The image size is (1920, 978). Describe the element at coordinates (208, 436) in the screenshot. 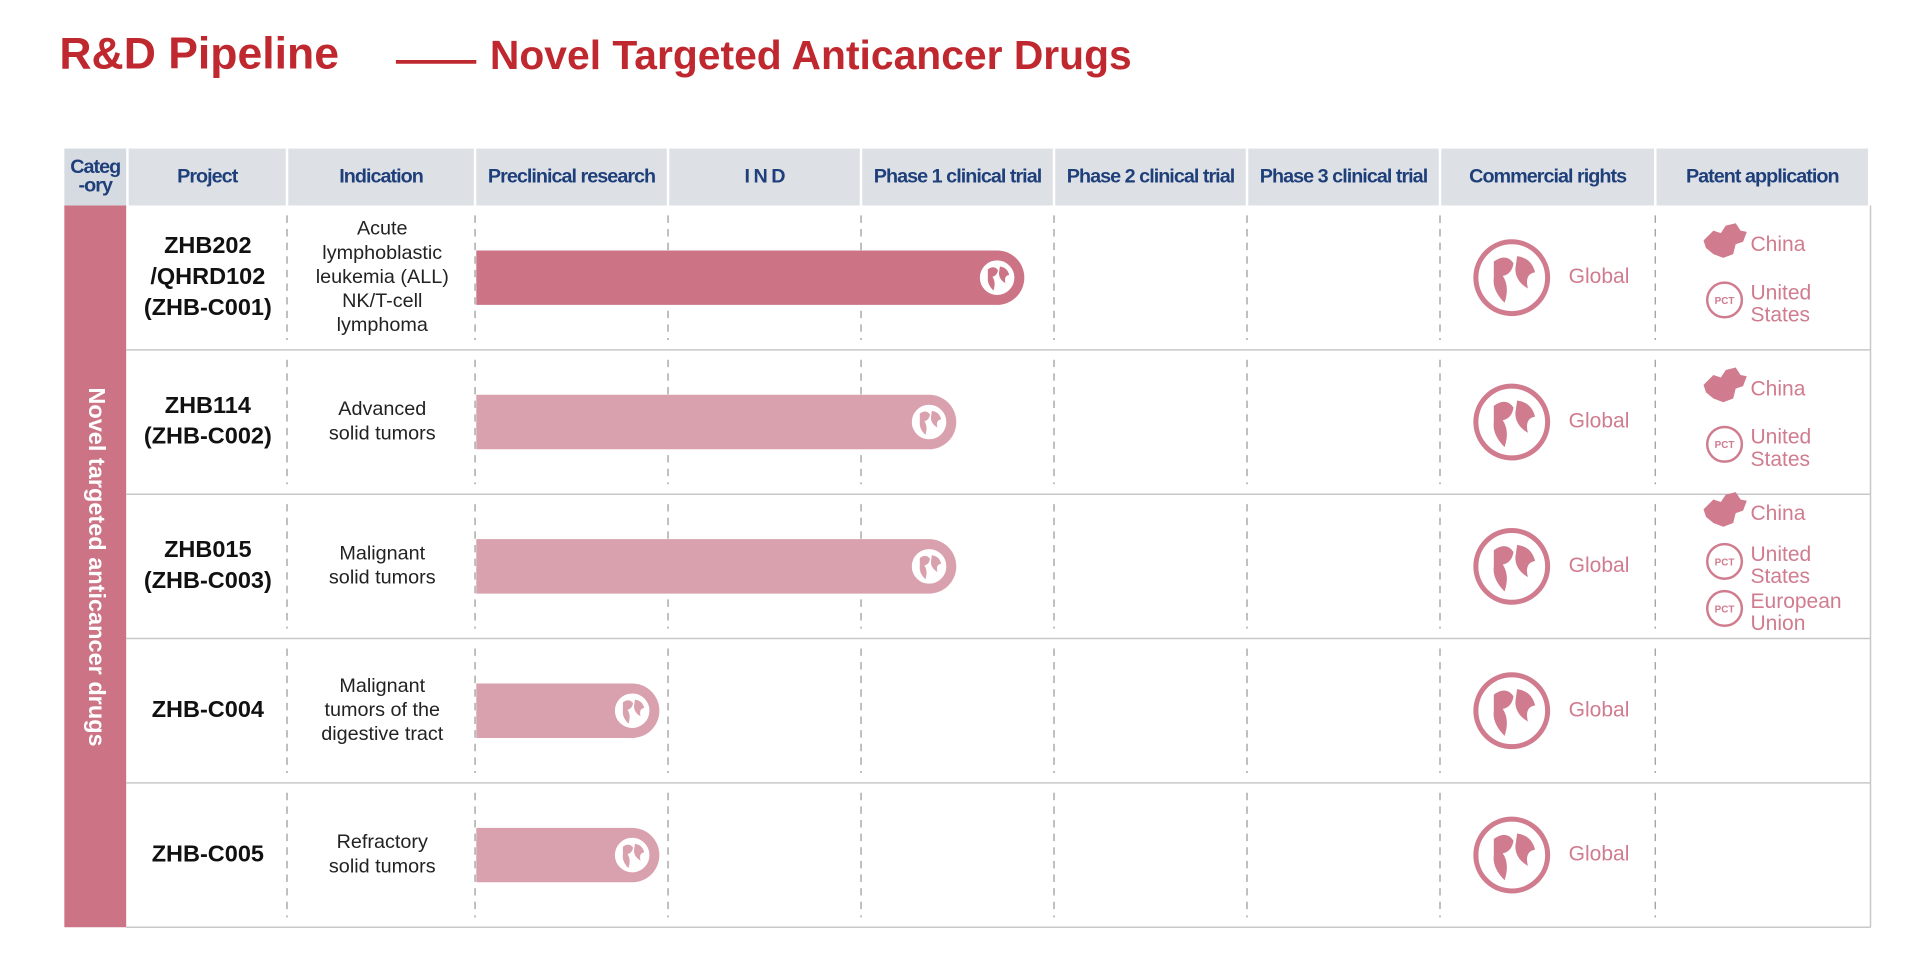

I see `project-name: (ZHB-C002)` at that location.